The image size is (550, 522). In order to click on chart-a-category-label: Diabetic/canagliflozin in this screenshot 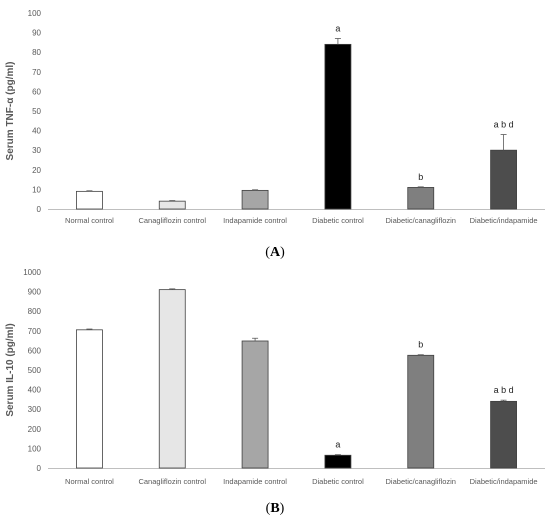, I will do `click(421, 220)`.